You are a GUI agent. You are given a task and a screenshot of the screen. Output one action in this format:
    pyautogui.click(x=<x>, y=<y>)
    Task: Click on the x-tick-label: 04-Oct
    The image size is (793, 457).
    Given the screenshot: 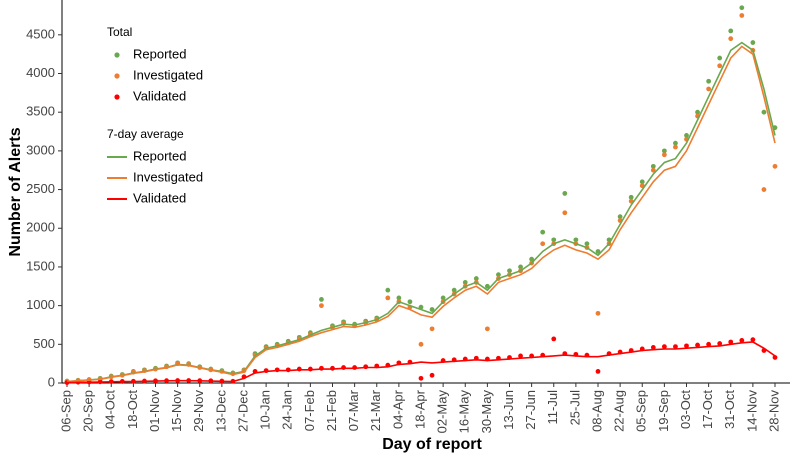 What is the action you would take?
    pyautogui.click(x=110, y=409)
    